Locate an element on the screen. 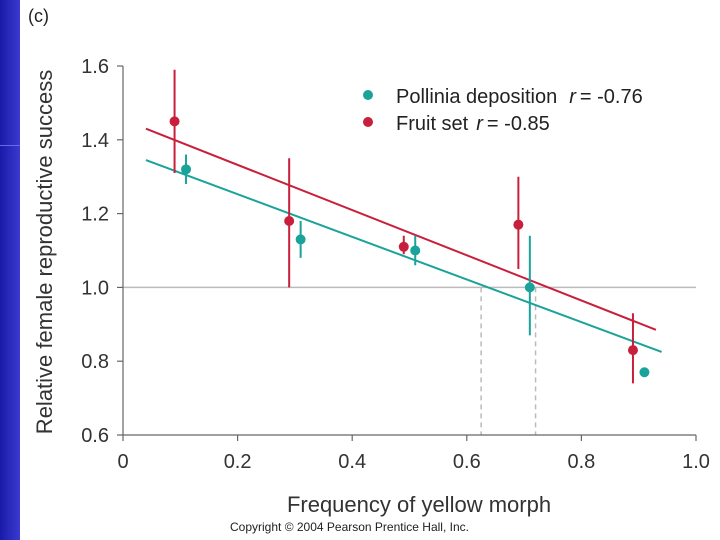 This screenshot has width=720, height=540. panel-label: (c) is located at coordinates (38, 16).